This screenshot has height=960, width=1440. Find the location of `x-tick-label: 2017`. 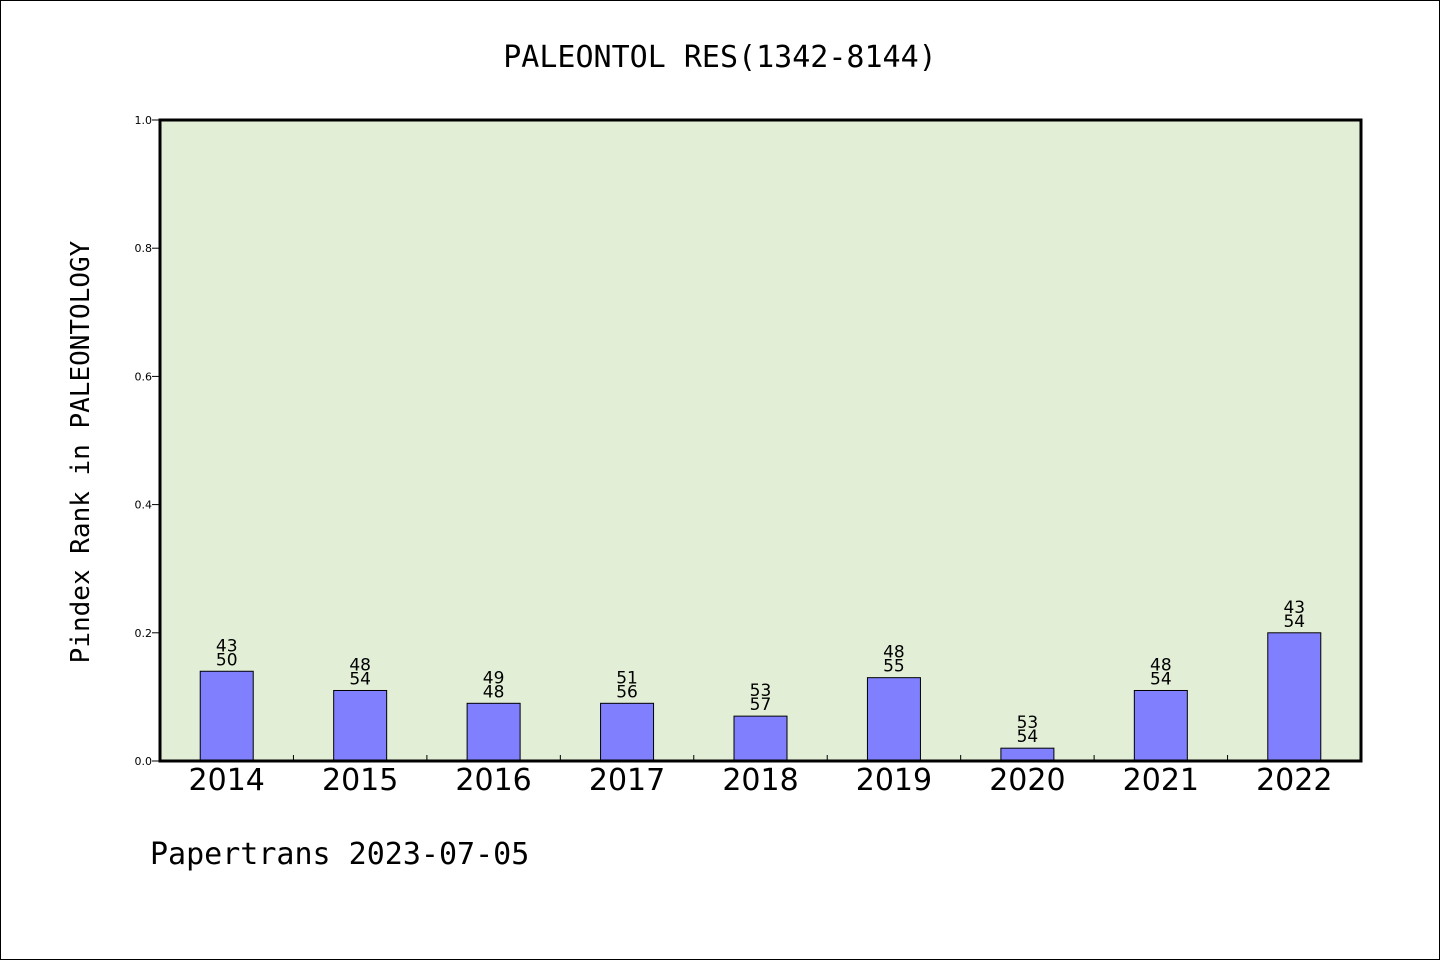

x-tick-label: 2017 is located at coordinates (627, 780).